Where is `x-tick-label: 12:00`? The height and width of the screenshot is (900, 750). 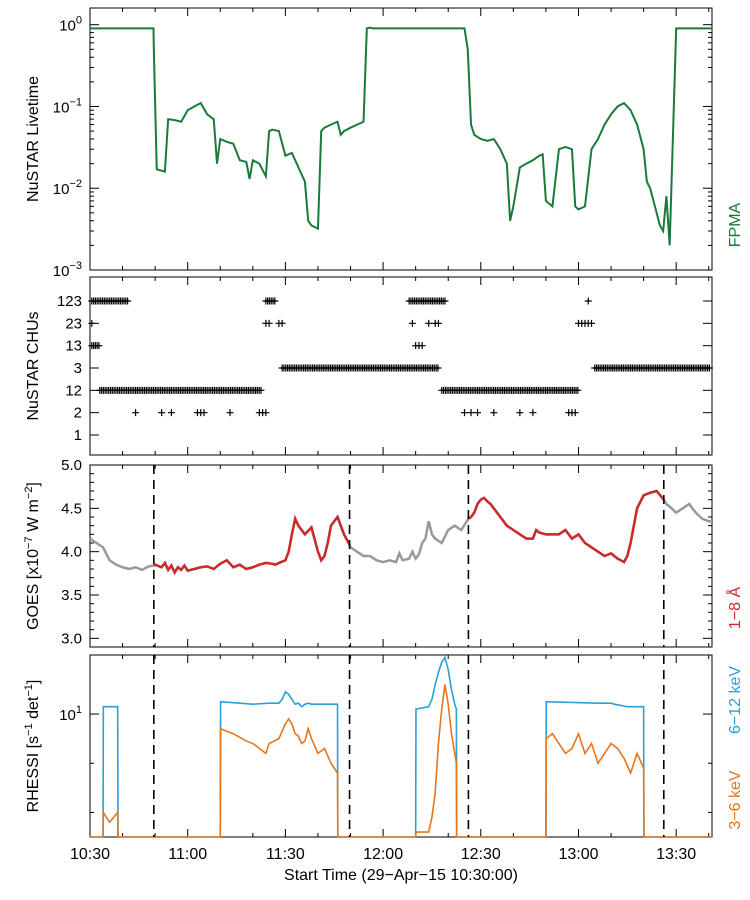 x-tick-label: 12:00 is located at coordinates (383, 854).